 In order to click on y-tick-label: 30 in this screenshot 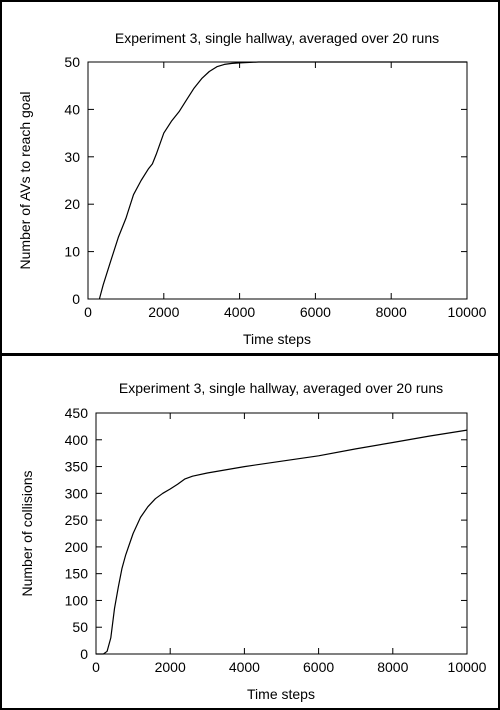, I will do `click(72, 157)`.